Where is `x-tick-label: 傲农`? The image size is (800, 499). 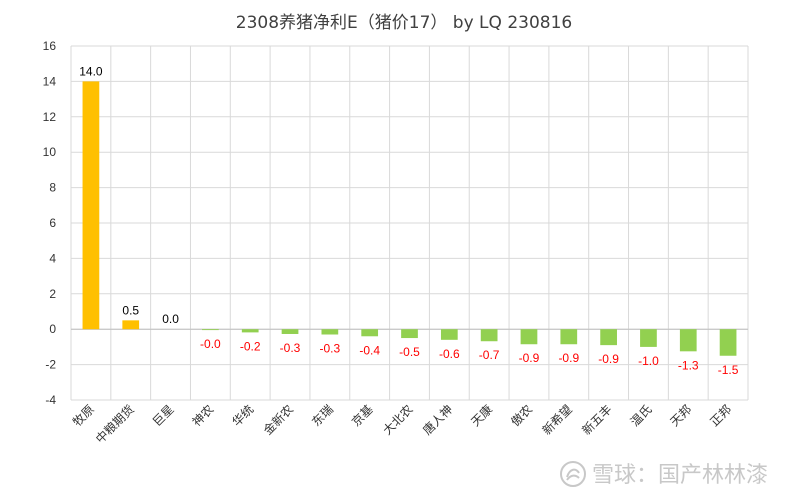
x-tick-label: 傲农 is located at coordinates (522, 416).